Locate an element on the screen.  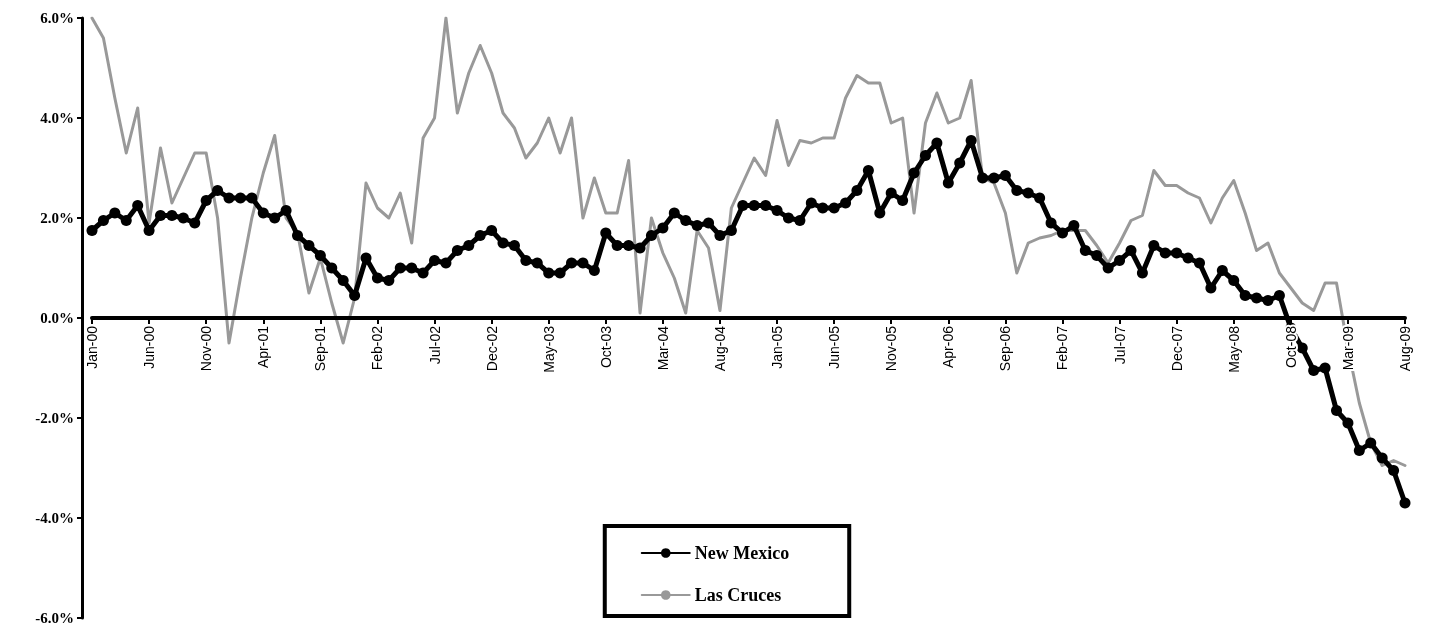
x-tick-label: Oct-03 is located at coordinates (605, 347).